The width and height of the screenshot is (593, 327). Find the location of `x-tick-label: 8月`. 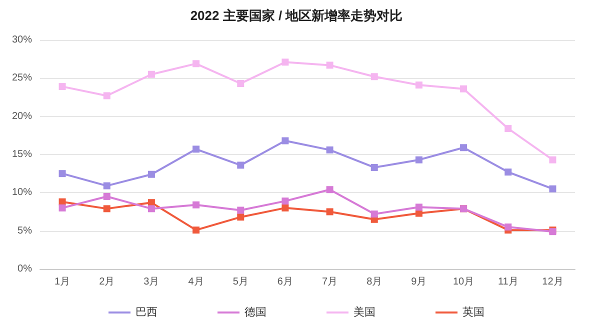

x-tick-label: 8月 is located at coordinates (374, 282).